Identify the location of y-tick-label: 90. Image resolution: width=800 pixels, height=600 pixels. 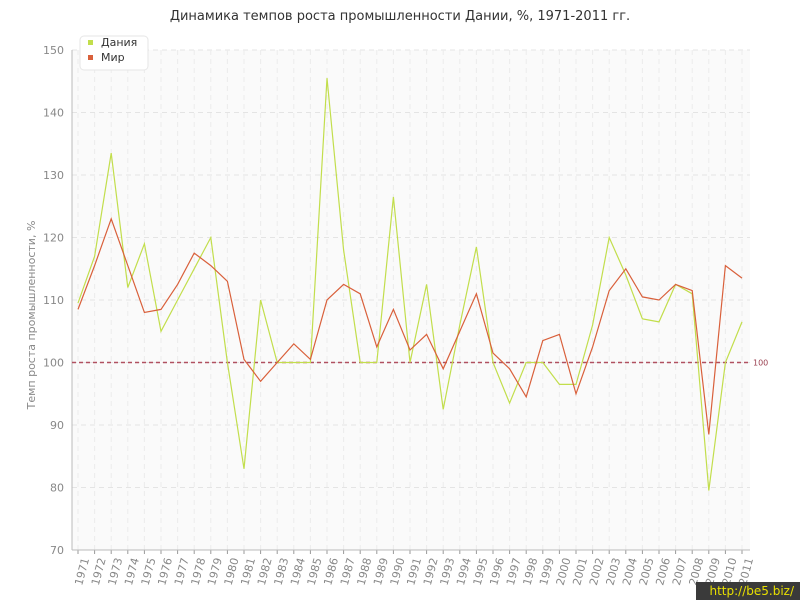
(57, 425).